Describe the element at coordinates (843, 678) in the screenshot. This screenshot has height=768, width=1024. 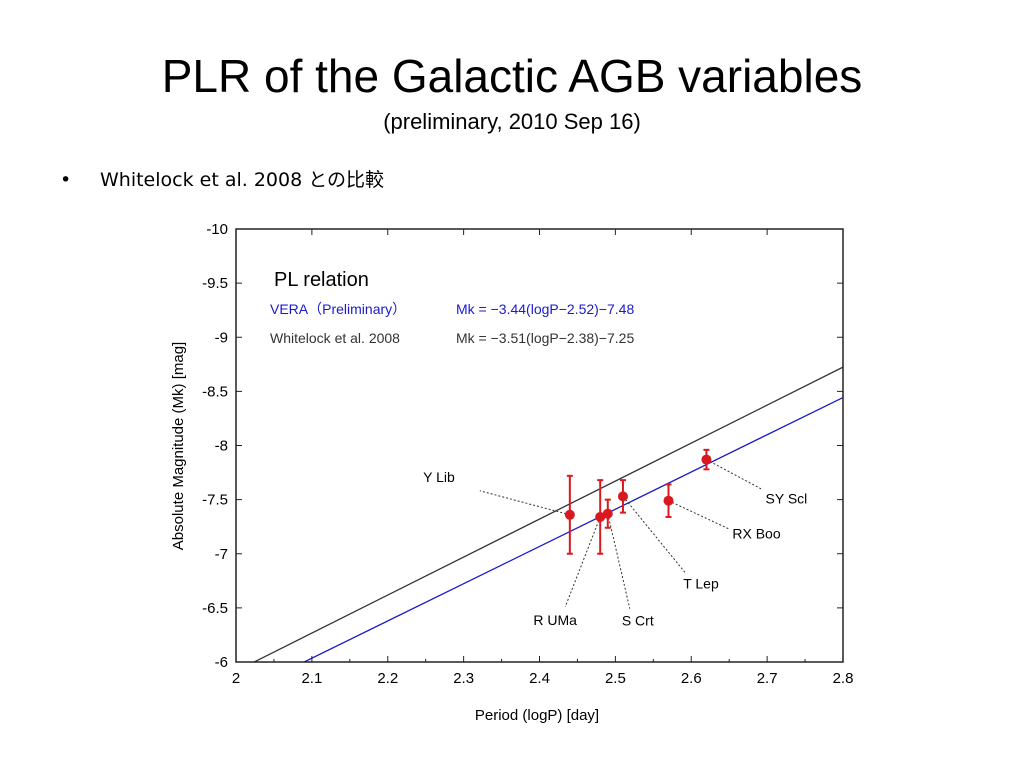
I see `x-tick-label: 2.8` at that location.